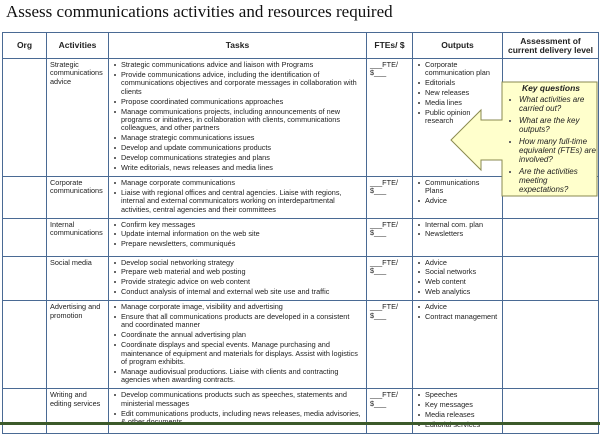 This screenshot has width=600, height=434. Describe the element at coordinates (458, 102) in the screenshot. I see `output-item: Media lines` at that location.